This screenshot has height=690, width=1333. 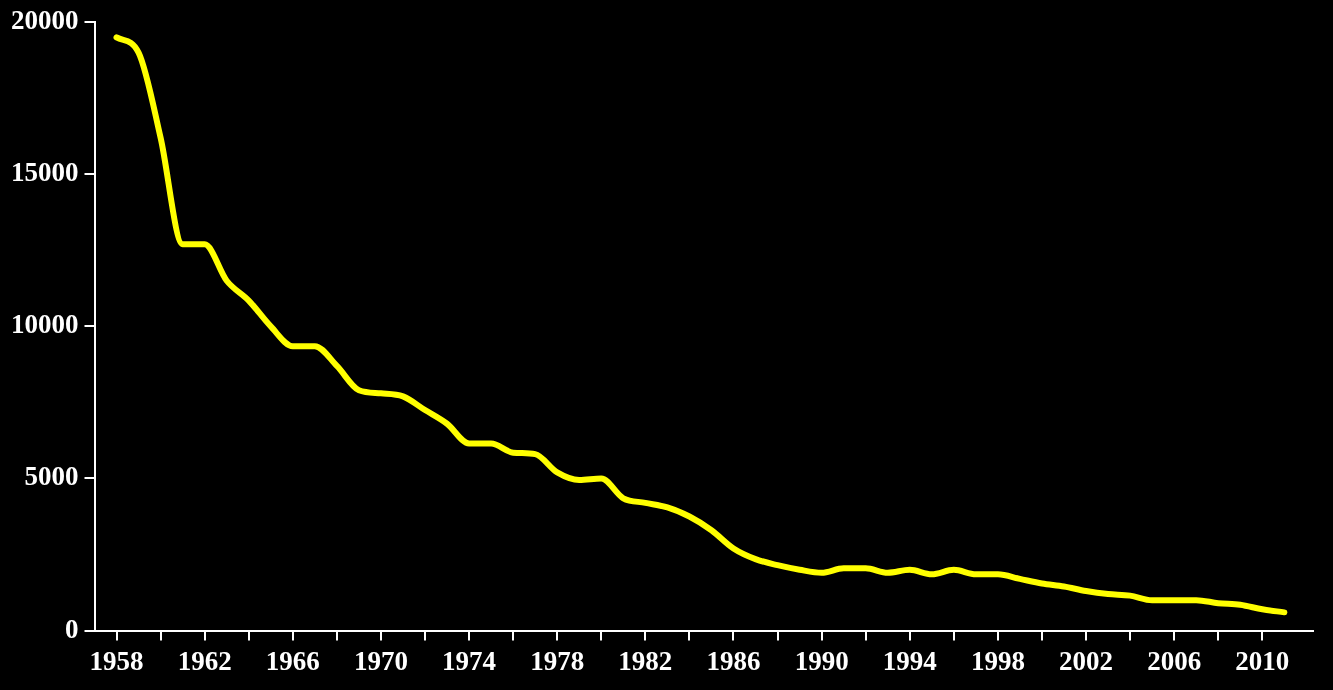 I want to click on x-tick-label: 2006, so click(x=1174, y=660).